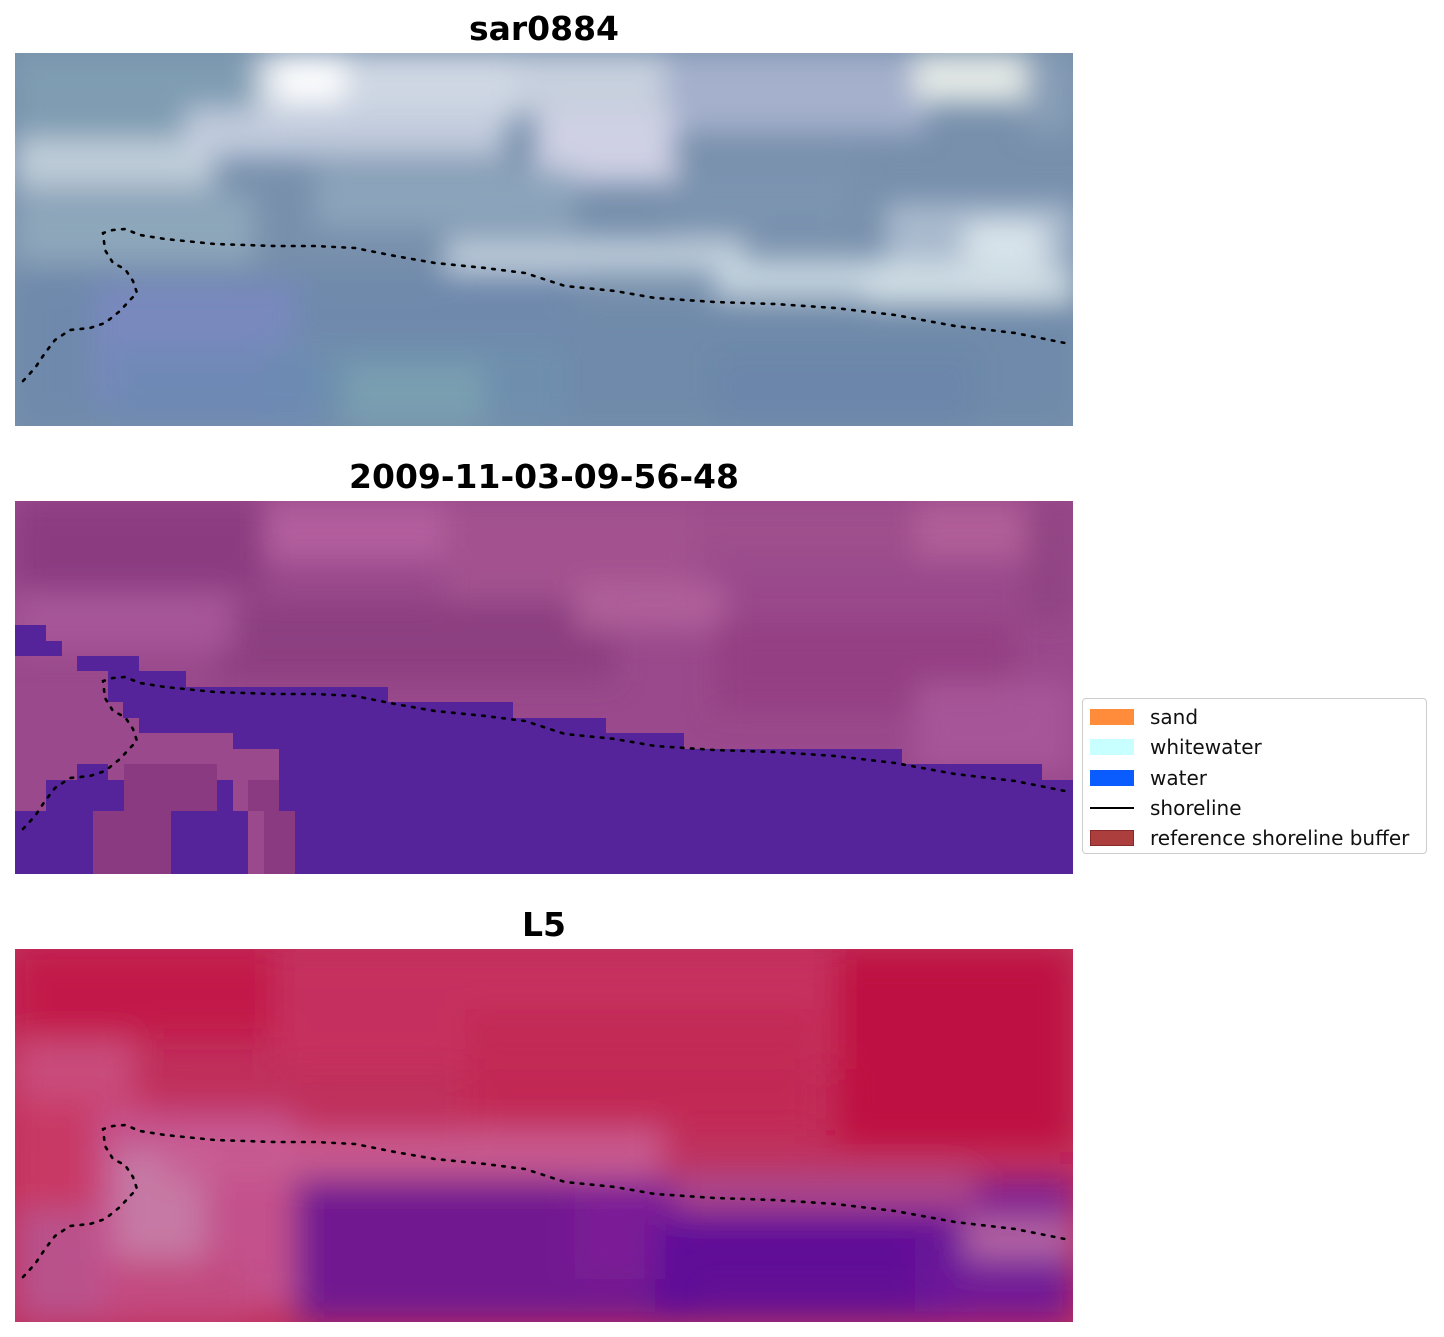  What do you see at coordinates (1174, 717) in the screenshot?
I see `legend-label: sand` at bounding box center [1174, 717].